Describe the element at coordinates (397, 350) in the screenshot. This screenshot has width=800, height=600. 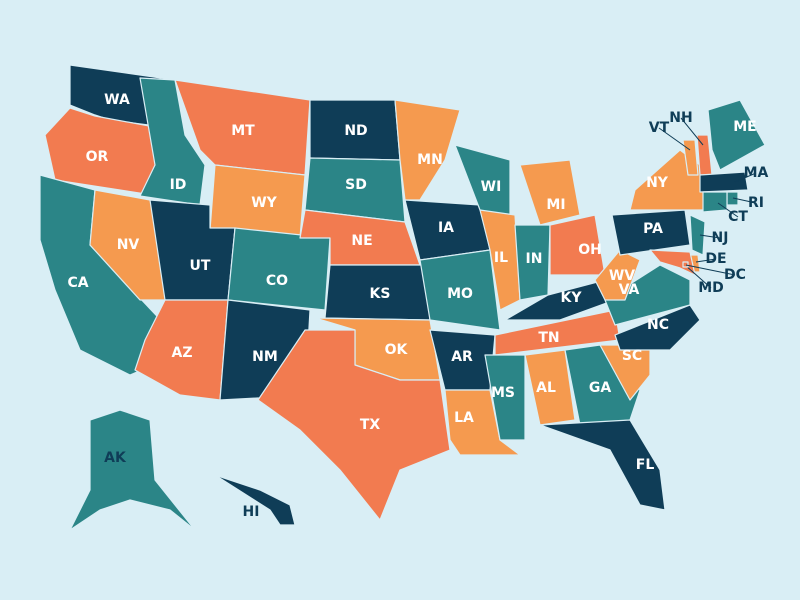
I see `state-label: OK` at that location.